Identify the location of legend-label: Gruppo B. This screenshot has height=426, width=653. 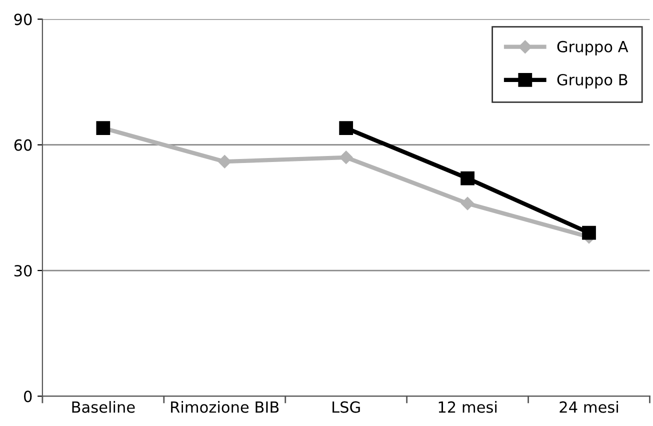
(592, 81).